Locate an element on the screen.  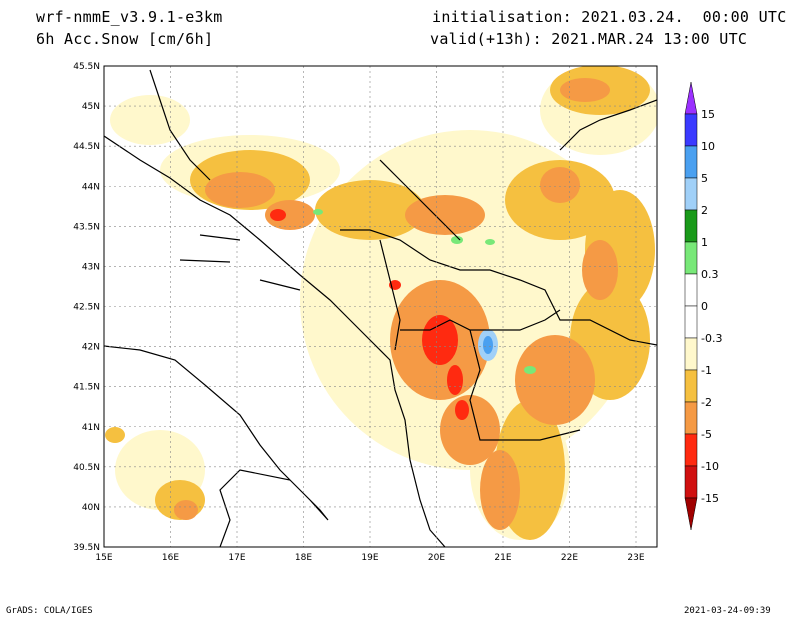
colorbar-label: 10 is located at coordinates (708, 146).